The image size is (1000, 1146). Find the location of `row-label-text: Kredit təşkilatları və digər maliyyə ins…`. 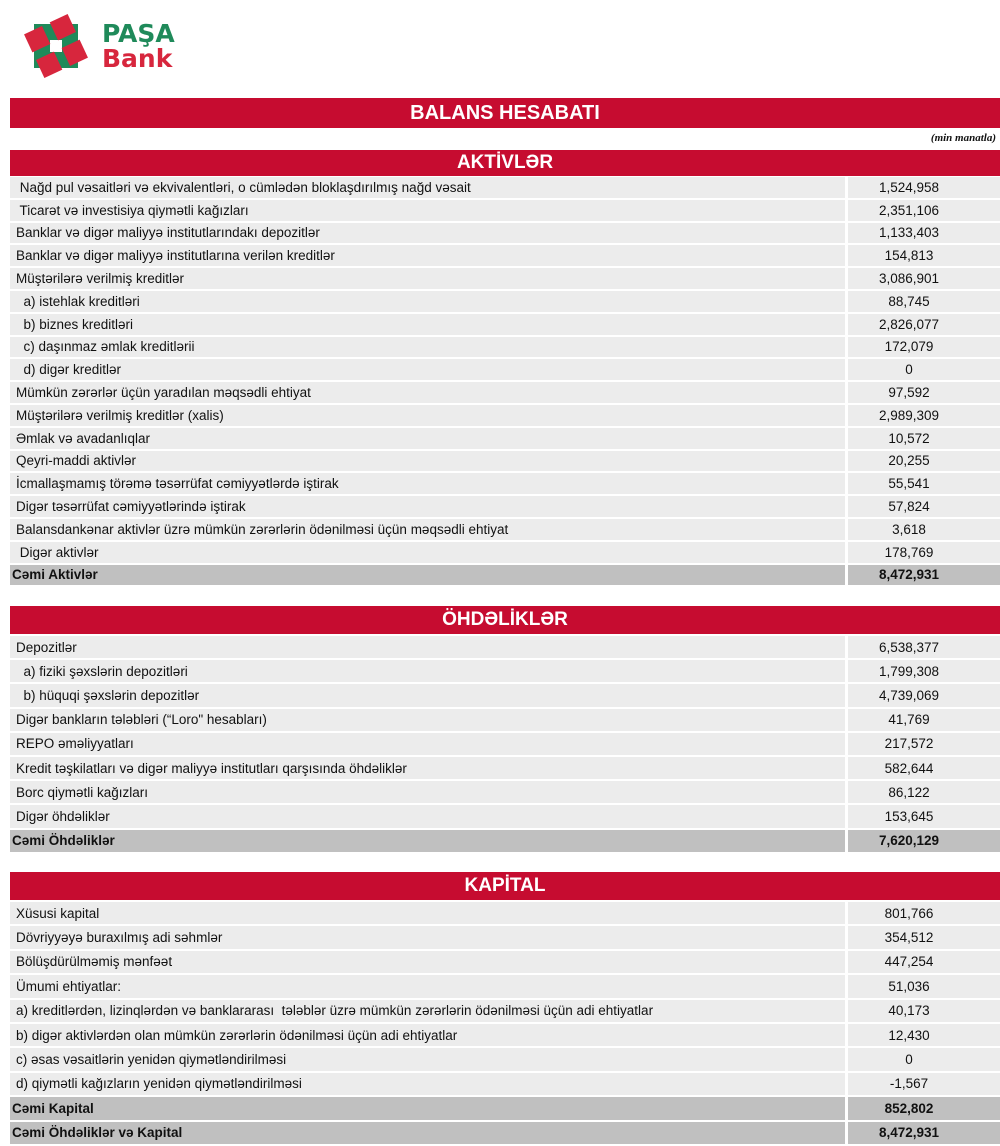

row-label-text: Kredit təşkilatları və digər maliyyə ins… is located at coordinates (211, 768).